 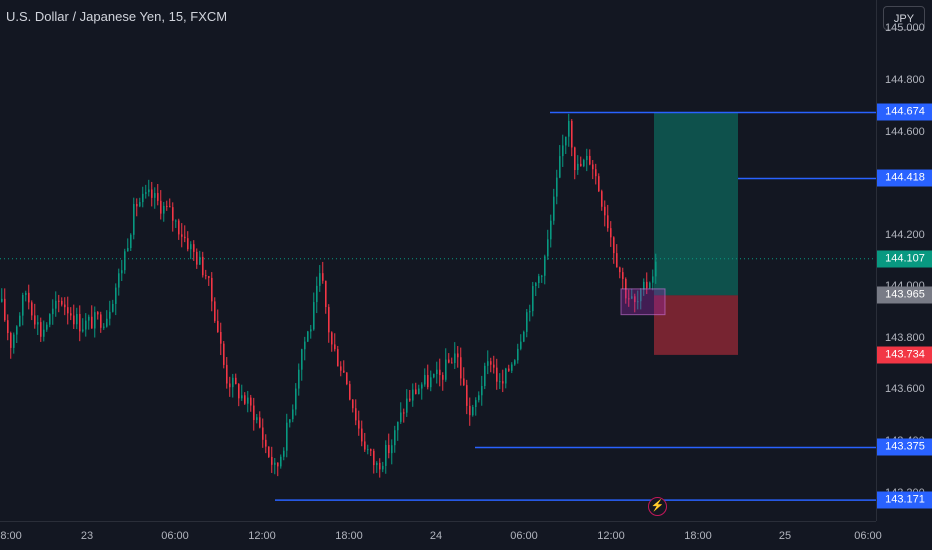 What do you see at coordinates (905, 28) in the screenshot?
I see `price-tick-label: 145.000` at bounding box center [905, 28].